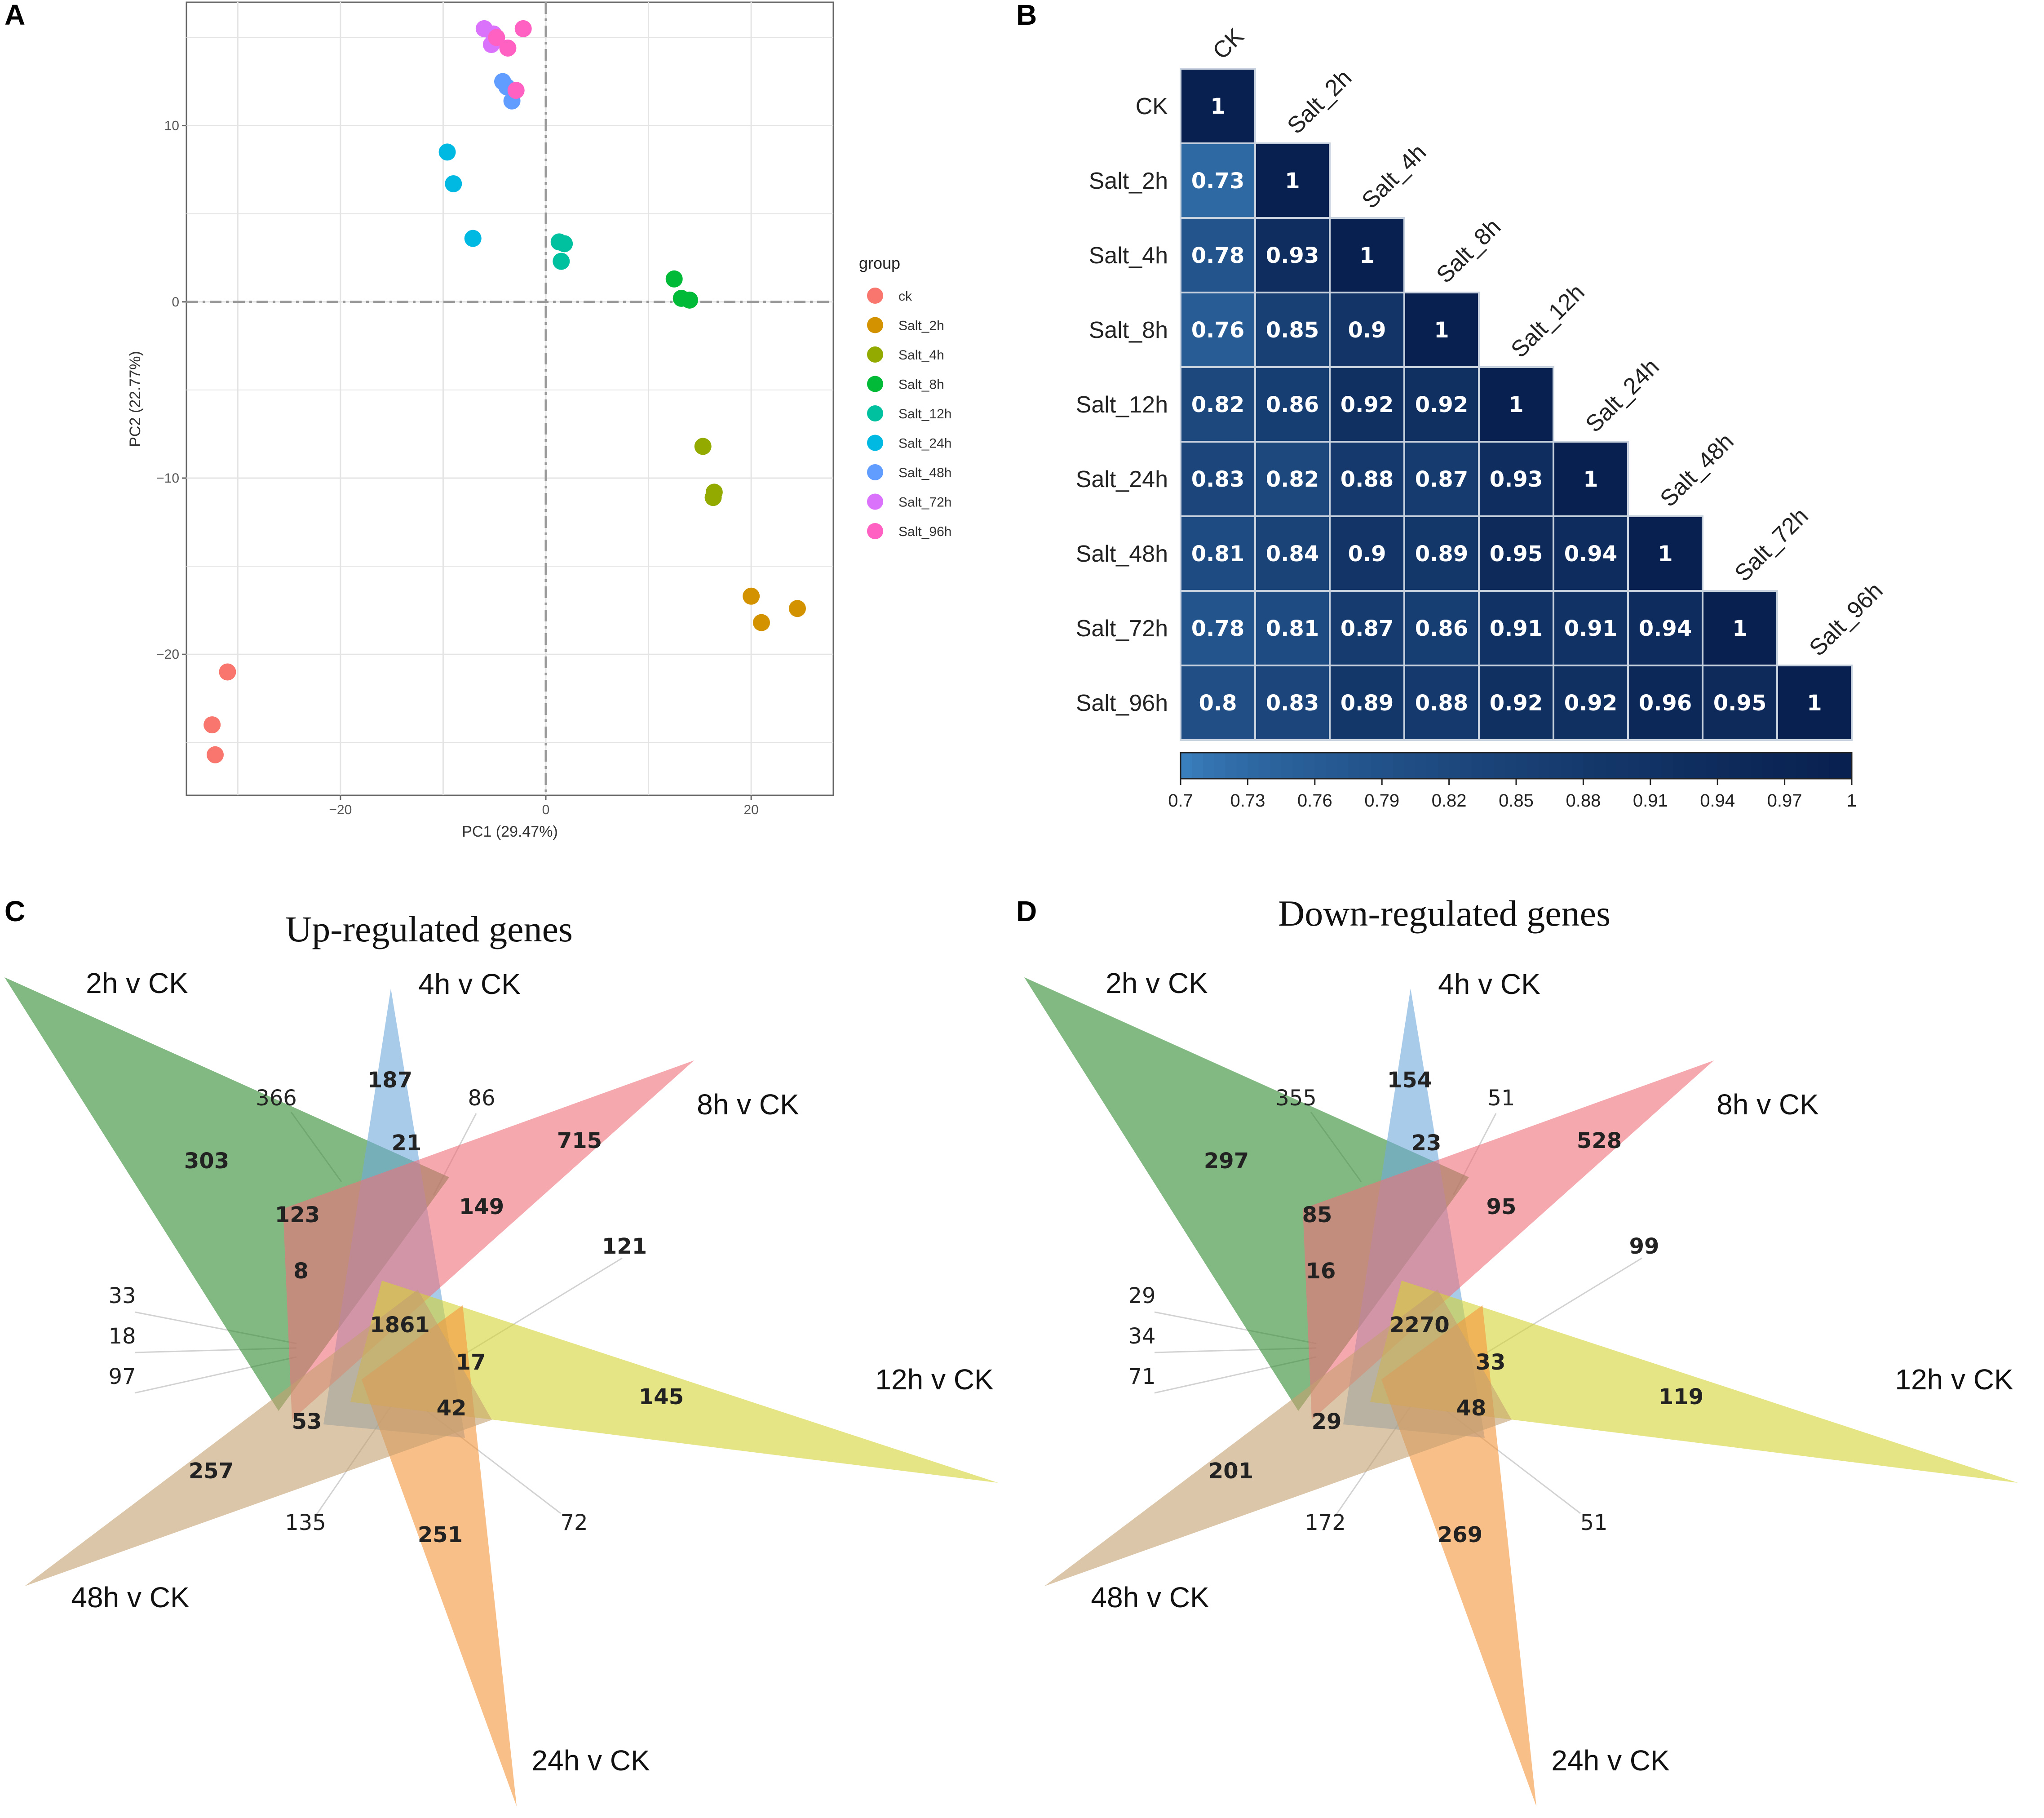 The width and height of the screenshot is (2044, 1818). Describe the element at coordinates (1516, 628) in the screenshot. I see `heatmap-cell-value: 0.91` at that location.